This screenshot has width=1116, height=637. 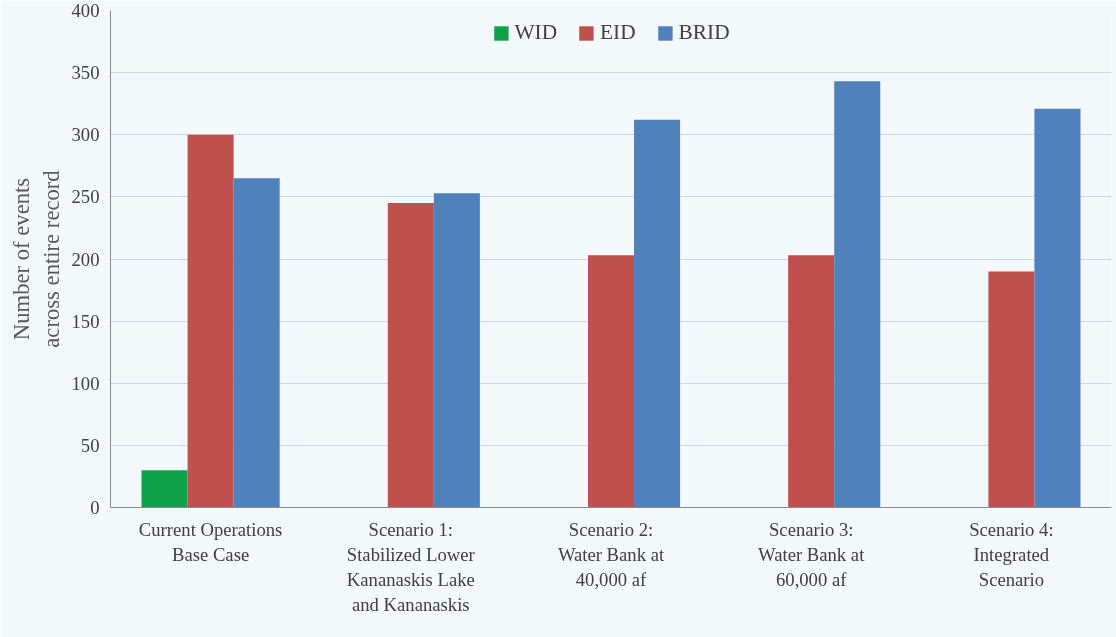 What do you see at coordinates (210, 541) in the screenshot?
I see `x-tick-label: Current Operations Base Case` at bounding box center [210, 541].